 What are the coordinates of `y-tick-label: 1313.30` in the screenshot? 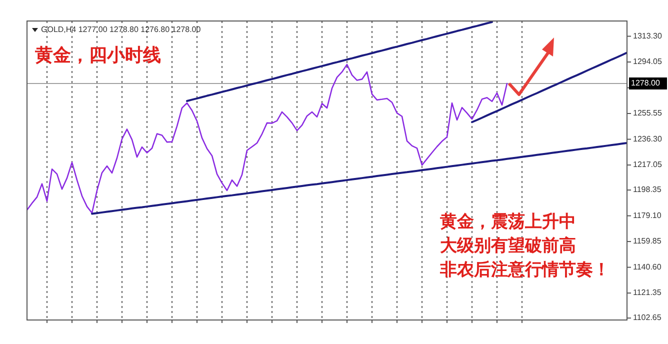 It's located at (647, 35).